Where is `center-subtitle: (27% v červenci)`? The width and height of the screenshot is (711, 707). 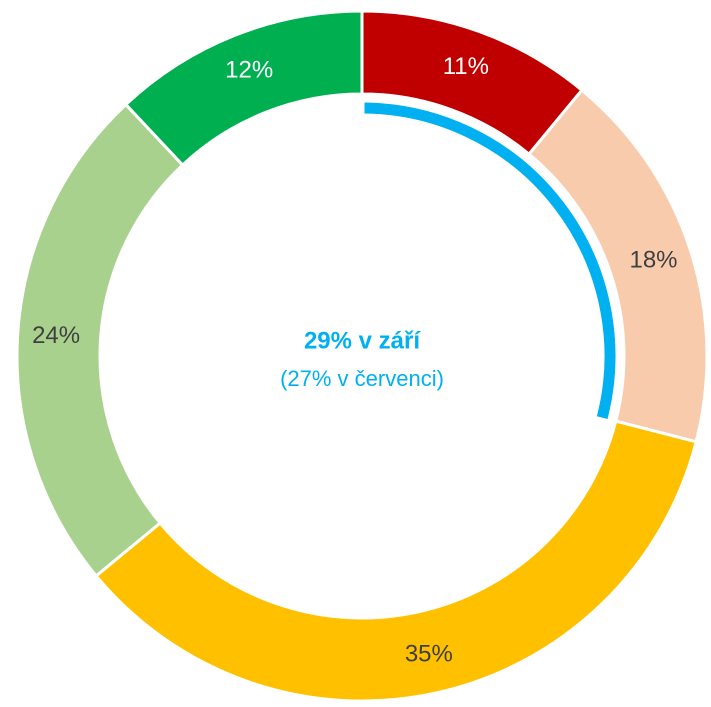
center-subtitle: (27% v červenci) is located at coordinates (362, 378).